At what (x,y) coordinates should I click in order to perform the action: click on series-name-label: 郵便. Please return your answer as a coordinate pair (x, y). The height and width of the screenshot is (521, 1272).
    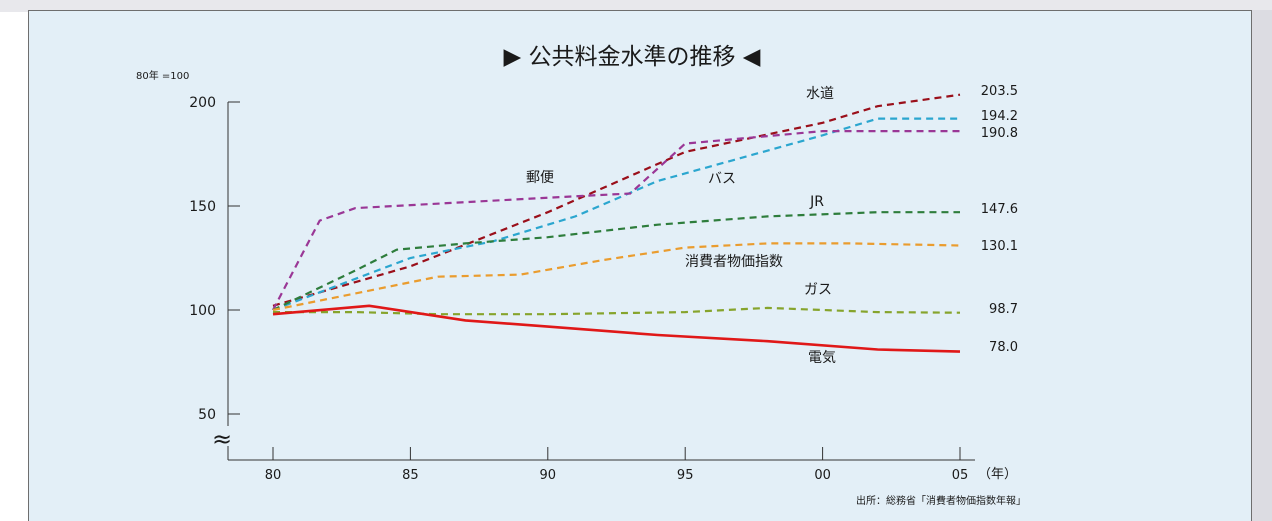
    Looking at the image, I should click on (540, 178).